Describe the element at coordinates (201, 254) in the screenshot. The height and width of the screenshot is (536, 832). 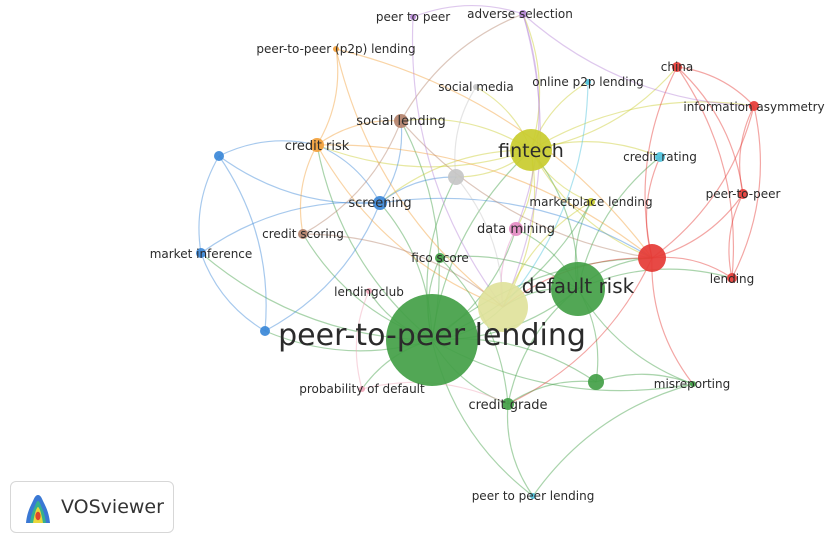
I see `label-market-inference: market inference` at that location.